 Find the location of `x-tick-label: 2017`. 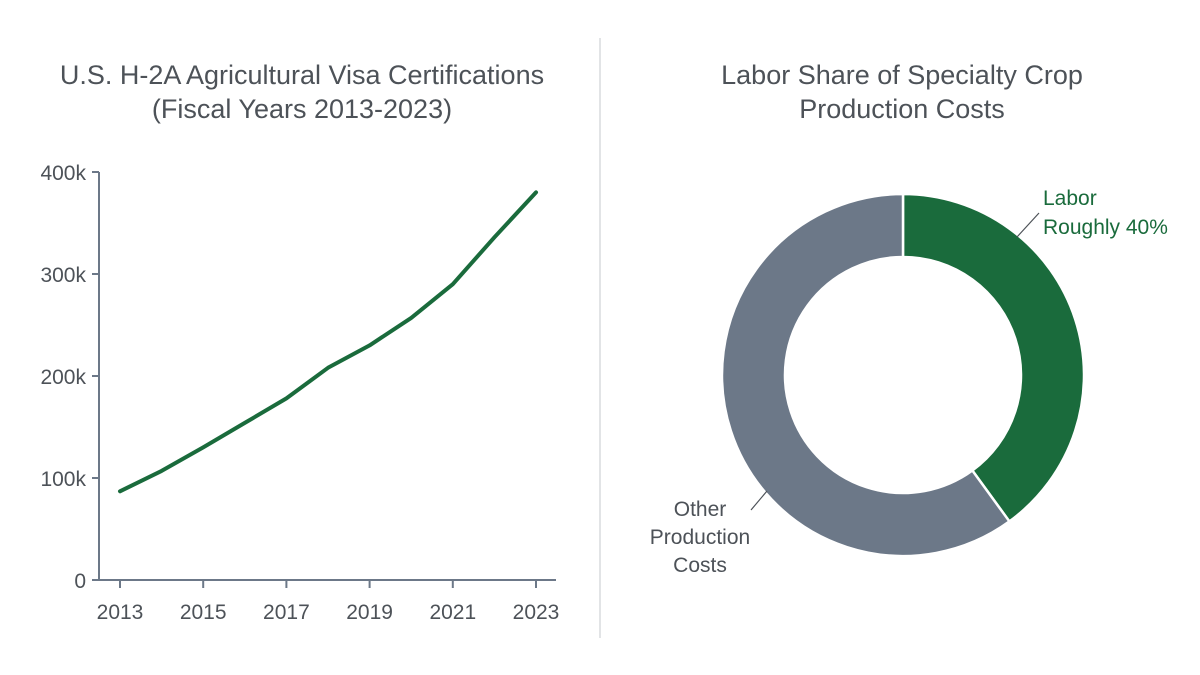

x-tick-label: 2017 is located at coordinates (286, 612).